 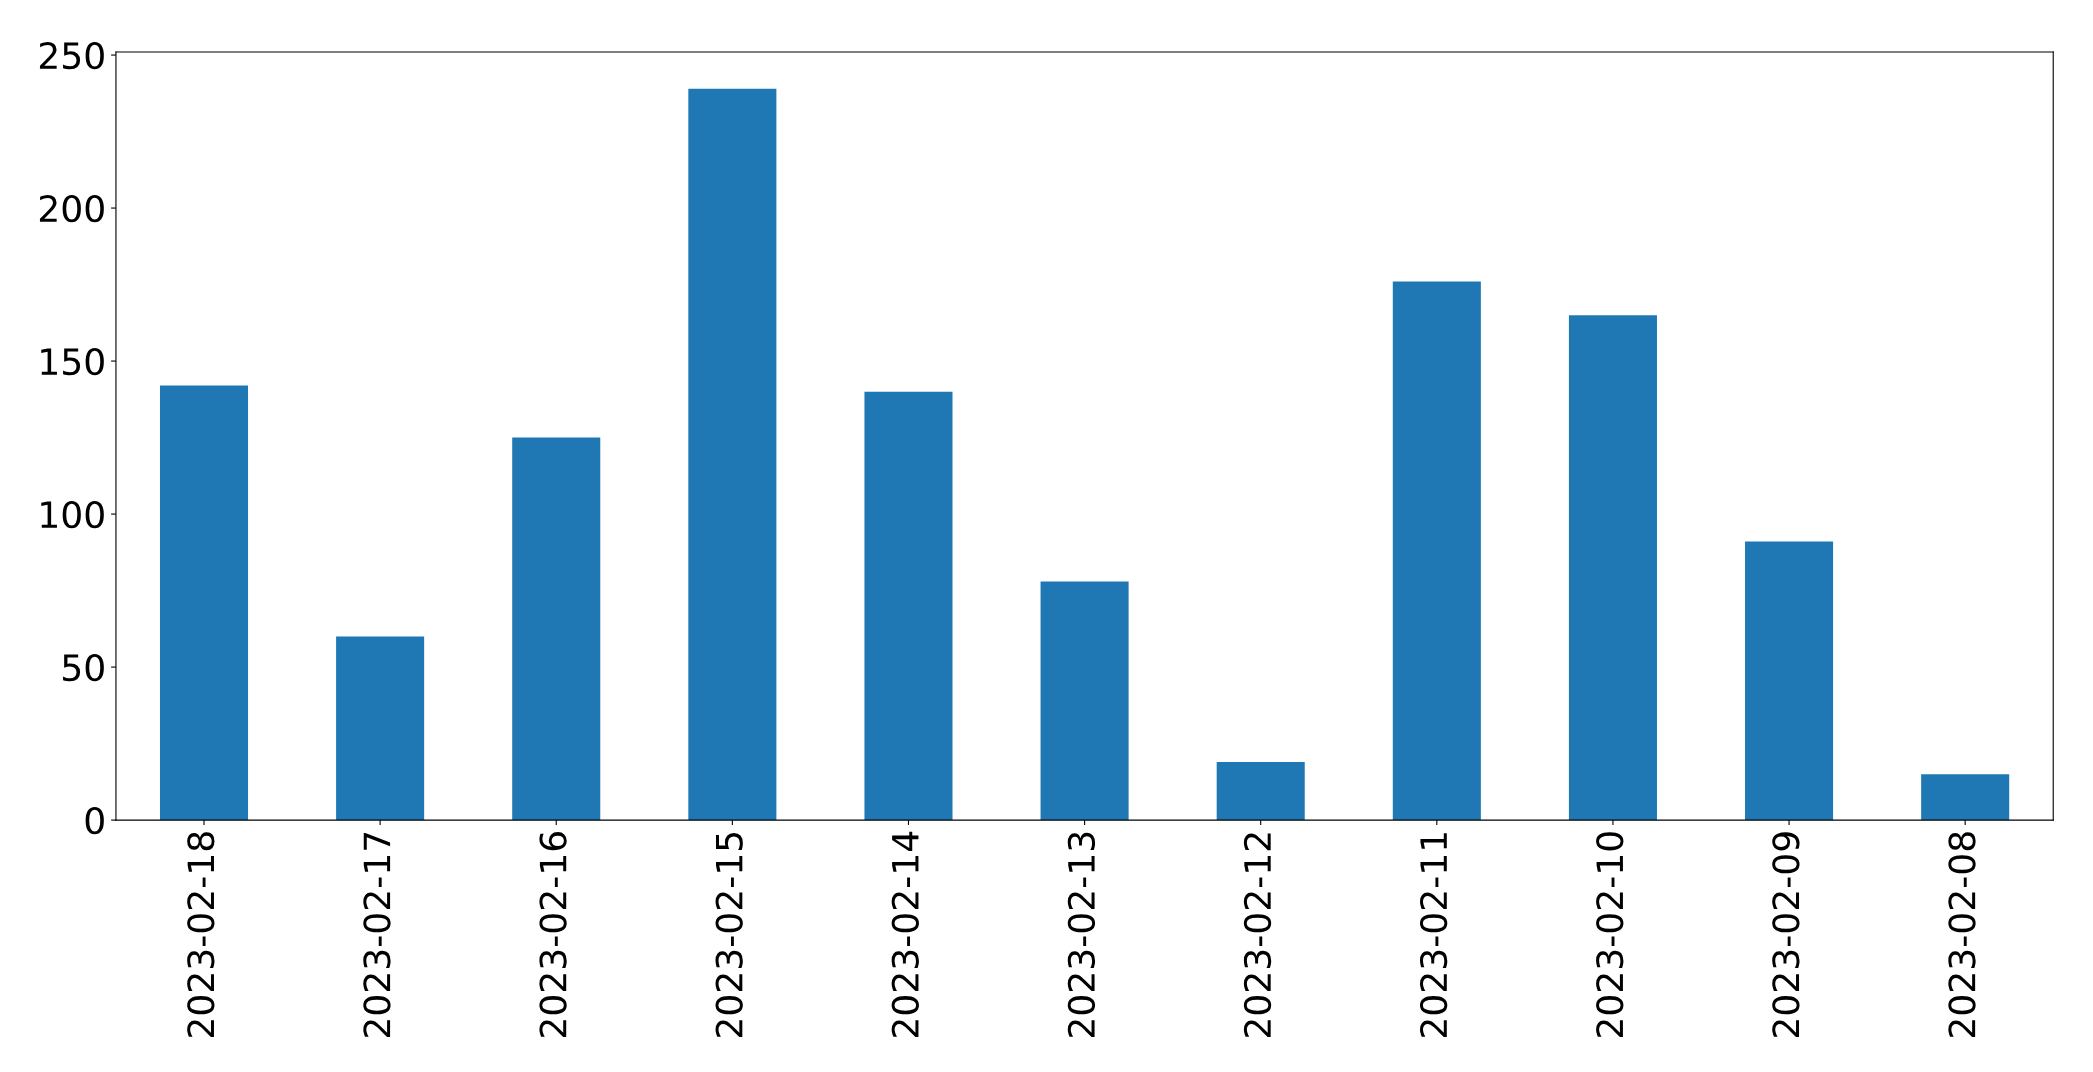 What do you see at coordinates (1962, 935) in the screenshot?
I see `x-tick-label: 2023-02-08` at bounding box center [1962, 935].